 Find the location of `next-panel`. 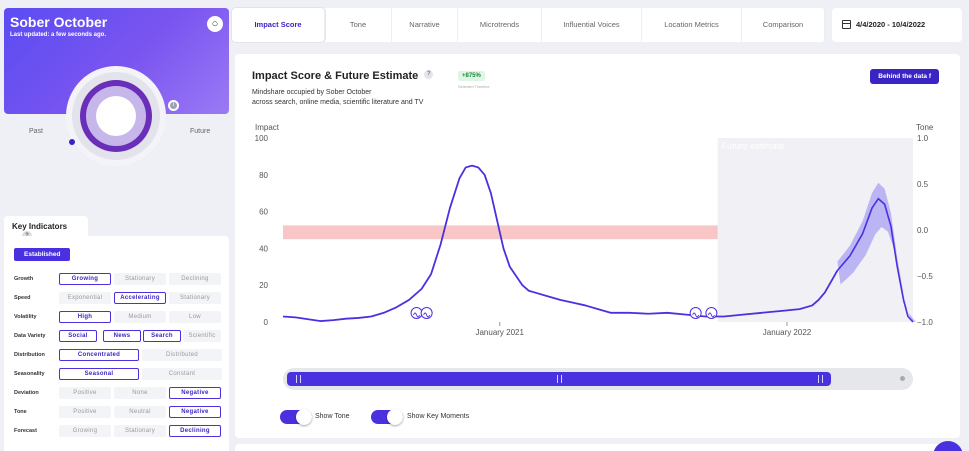

next-panel is located at coordinates (597, 447).